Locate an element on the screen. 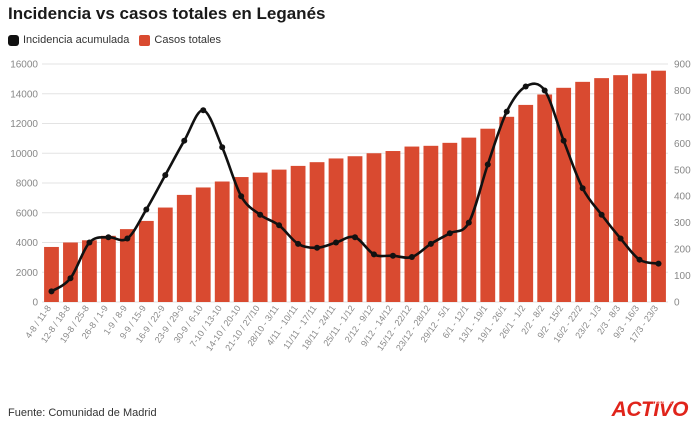  y-left-tick-label: 8000 is located at coordinates (27, 184).